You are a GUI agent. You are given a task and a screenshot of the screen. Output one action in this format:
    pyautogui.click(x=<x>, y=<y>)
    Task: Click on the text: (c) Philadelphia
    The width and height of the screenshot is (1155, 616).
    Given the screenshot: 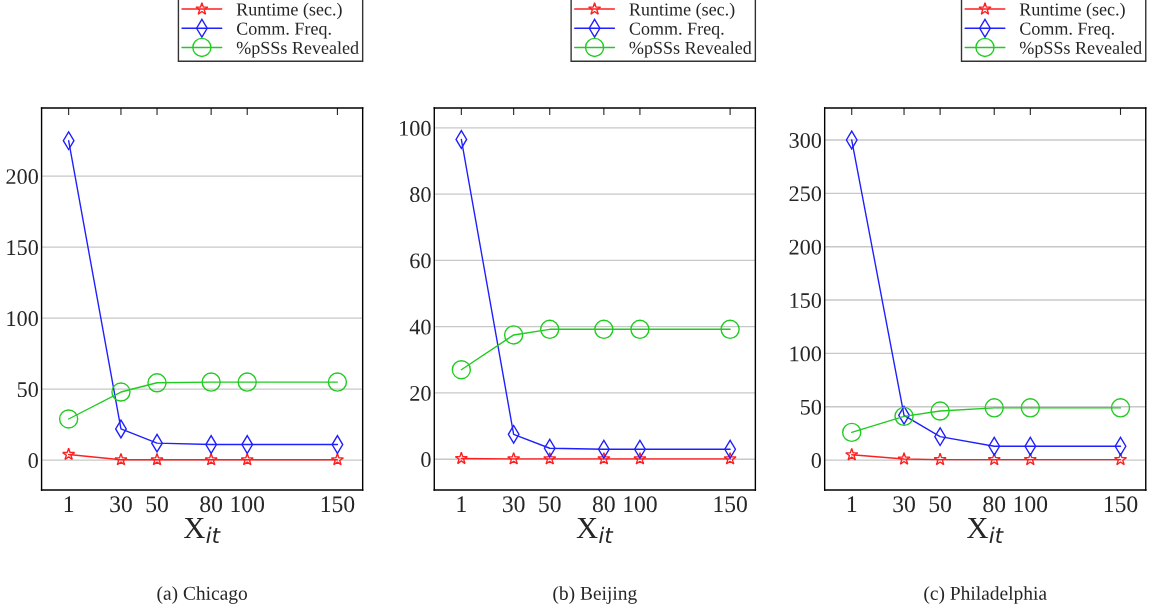 What is the action you would take?
    pyautogui.click(x=985, y=595)
    